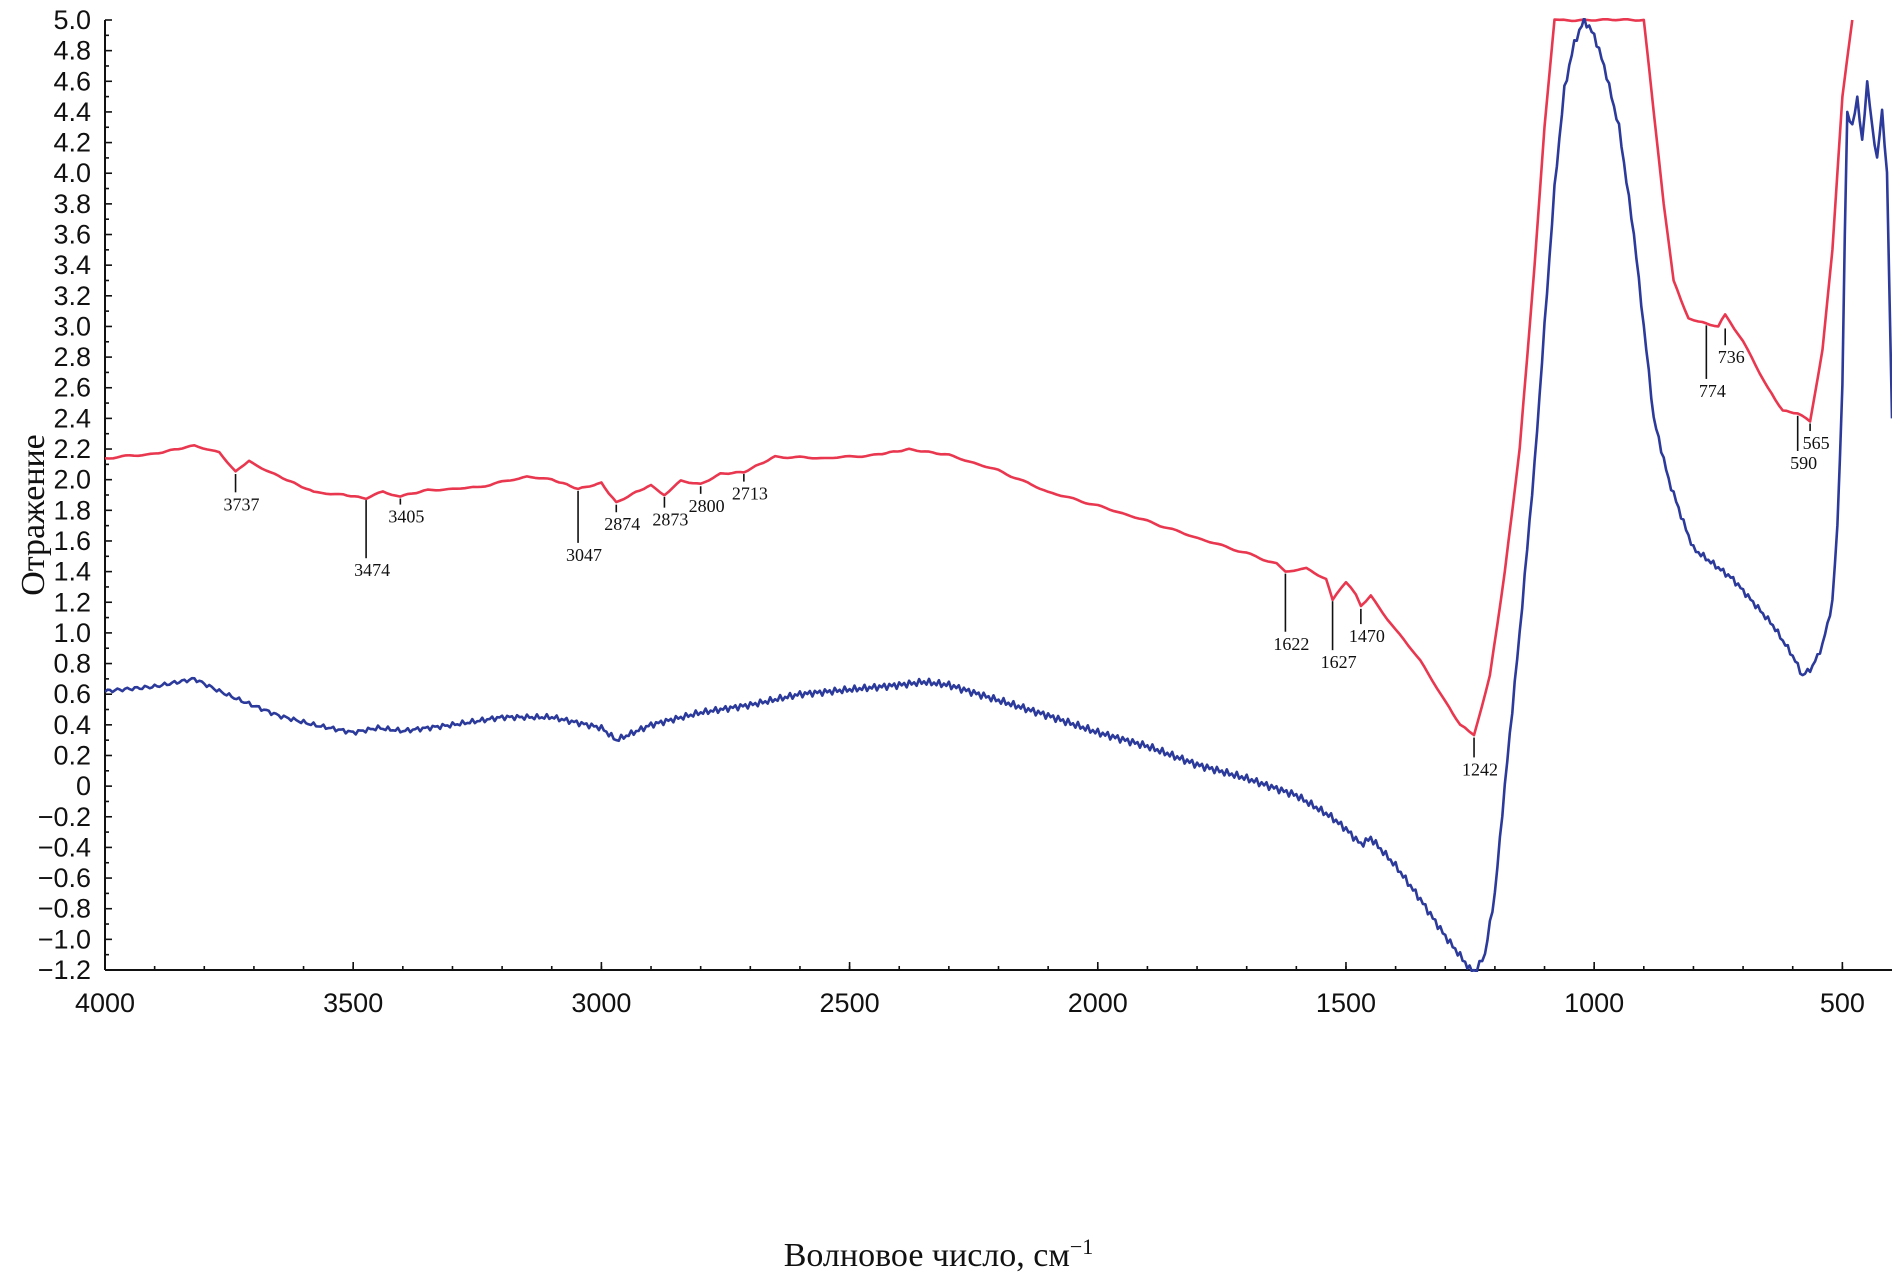 The image size is (1892, 1284). Describe the element at coordinates (1712, 391) in the screenshot. I see `annotation-label-774: 774` at that location.